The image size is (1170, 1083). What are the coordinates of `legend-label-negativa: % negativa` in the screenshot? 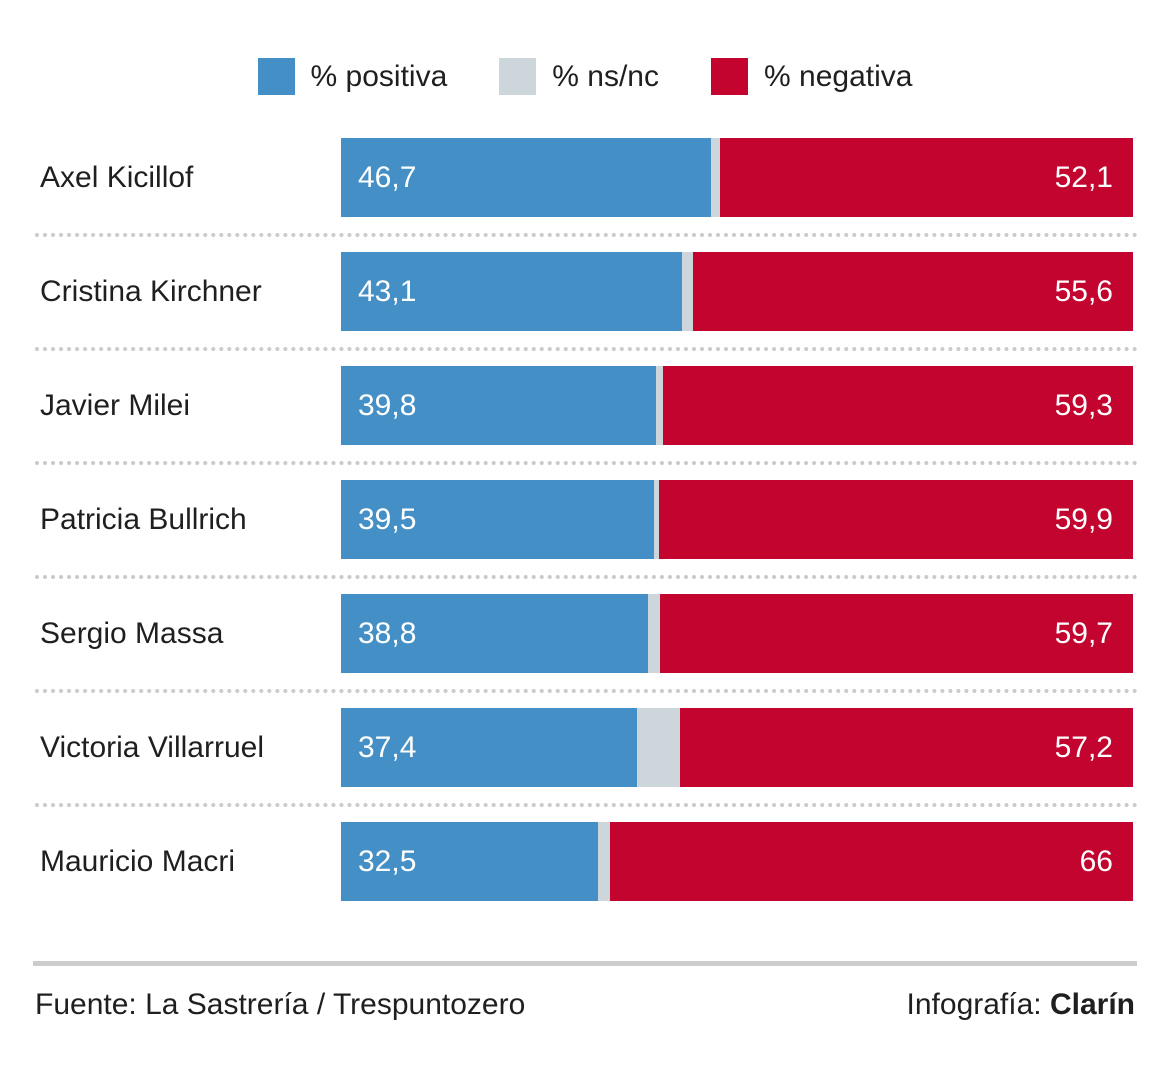 It's located at (838, 76).